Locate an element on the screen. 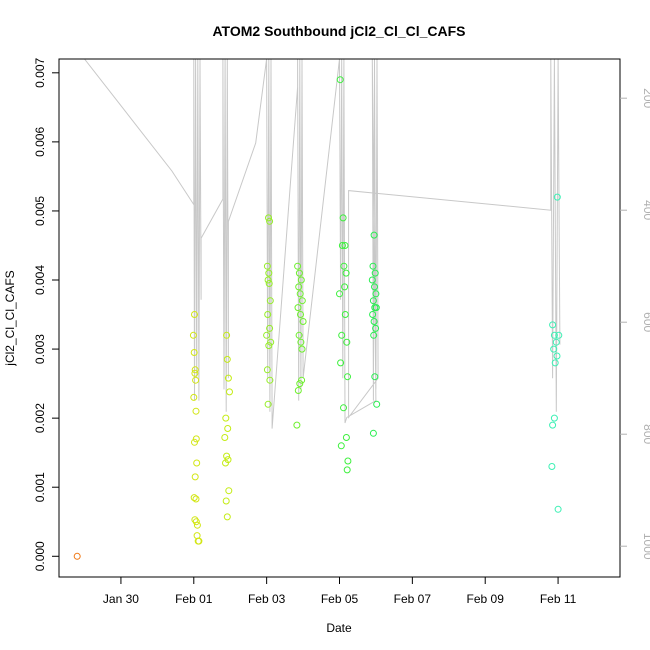 Image resolution: width=650 pixels, height=650 pixels. x-tick-label: Feb 05 is located at coordinates (340, 599).